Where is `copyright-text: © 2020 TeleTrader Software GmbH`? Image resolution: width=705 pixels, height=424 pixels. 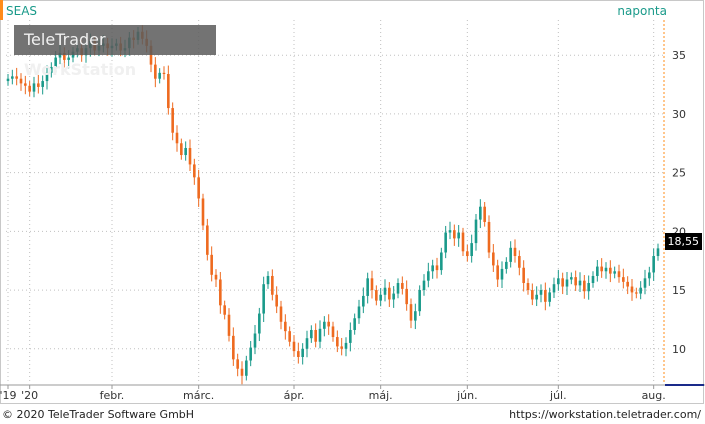 copyright-text: © 2020 TeleTrader Software GmbH is located at coordinates (98, 414).